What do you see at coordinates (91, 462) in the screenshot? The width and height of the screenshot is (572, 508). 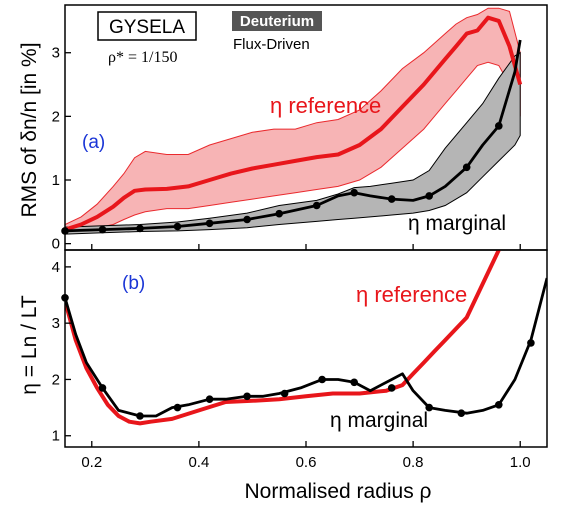 I see `panel-b-xtick-label: 0.2` at bounding box center [91, 462].